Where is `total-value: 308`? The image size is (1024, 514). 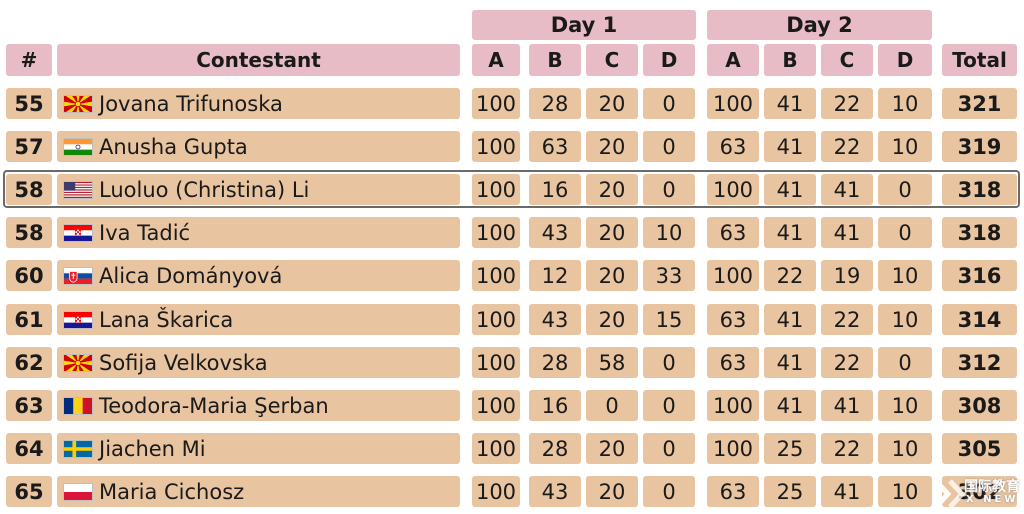 total-value: 308 is located at coordinates (979, 405).